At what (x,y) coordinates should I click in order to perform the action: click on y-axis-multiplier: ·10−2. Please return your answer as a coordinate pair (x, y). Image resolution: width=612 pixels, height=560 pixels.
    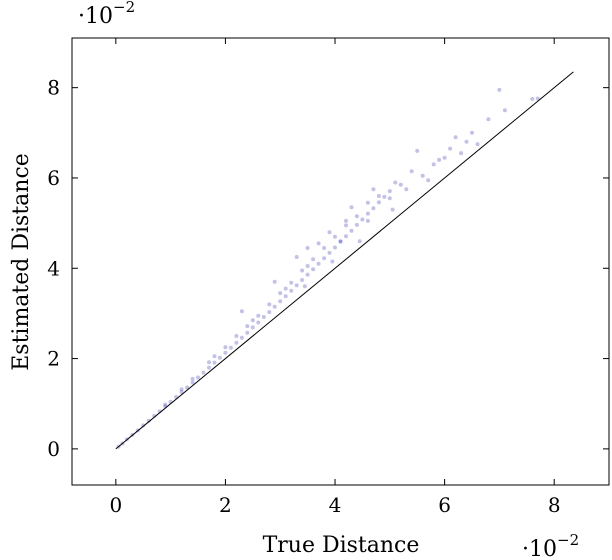
    Looking at the image, I should click on (106, 14).